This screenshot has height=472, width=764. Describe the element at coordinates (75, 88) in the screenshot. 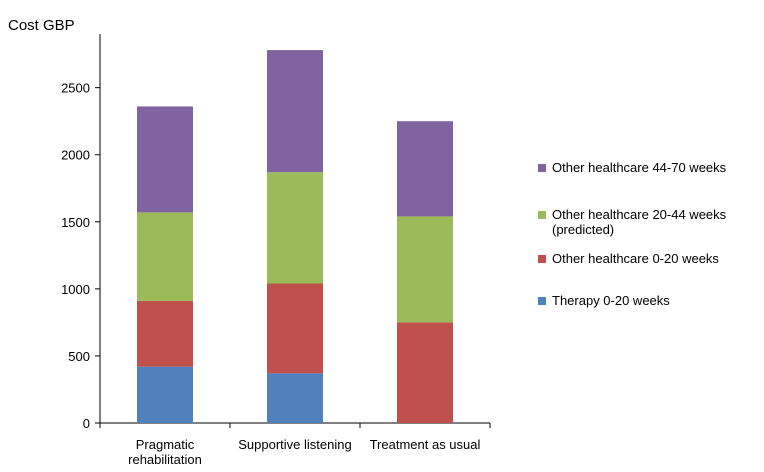

I see `y-tick-label: 2500` at that location.